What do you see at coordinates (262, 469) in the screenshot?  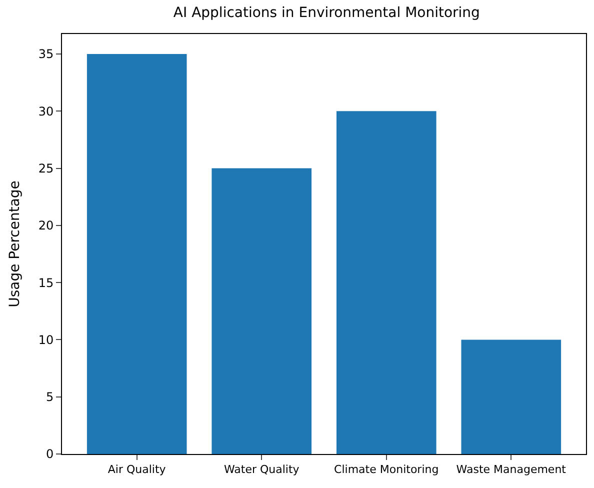 I see `x-tick-label: Water Quality` at bounding box center [262, 469].